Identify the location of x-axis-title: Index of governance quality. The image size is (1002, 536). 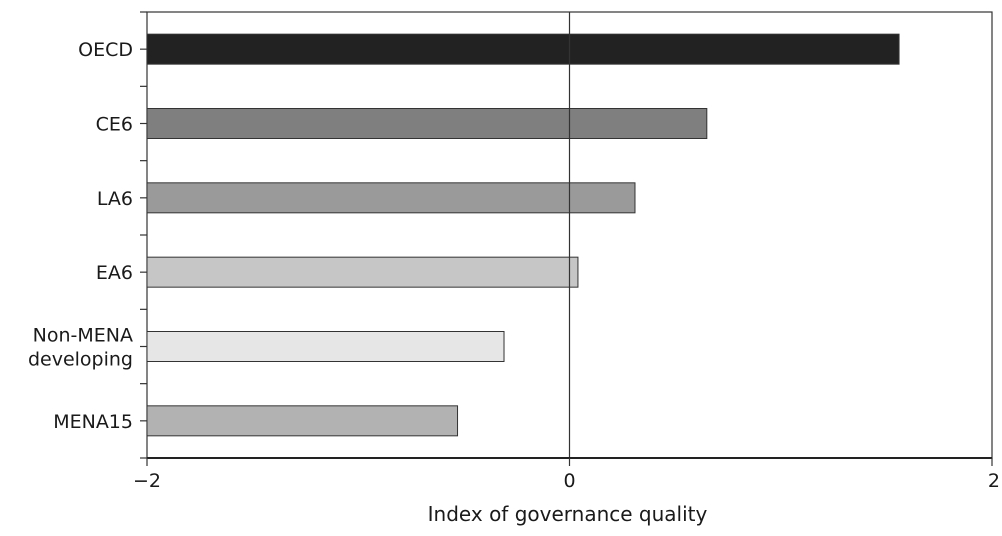
(568, 514).